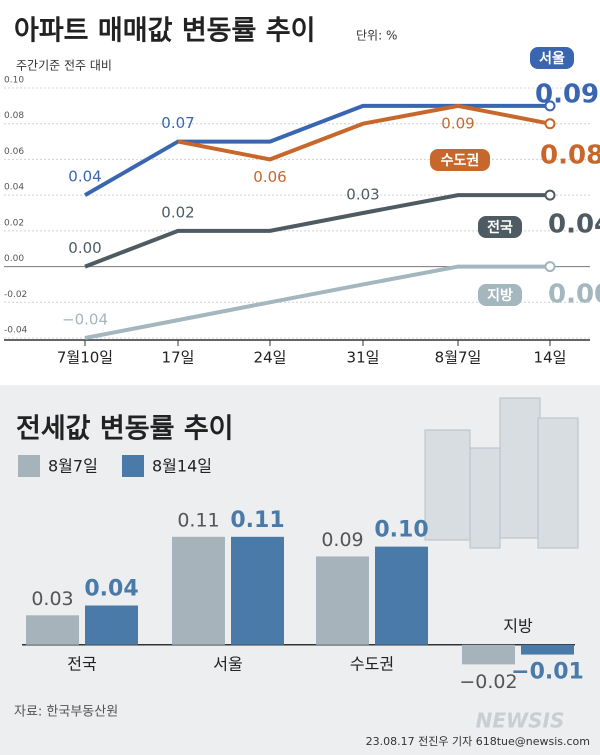 This screenshot has height=755, width=600. What do you see at coordinates (567, 95) in the screenshot?
I see `end-value-label: 0.09` at bounding box center [567, 95].